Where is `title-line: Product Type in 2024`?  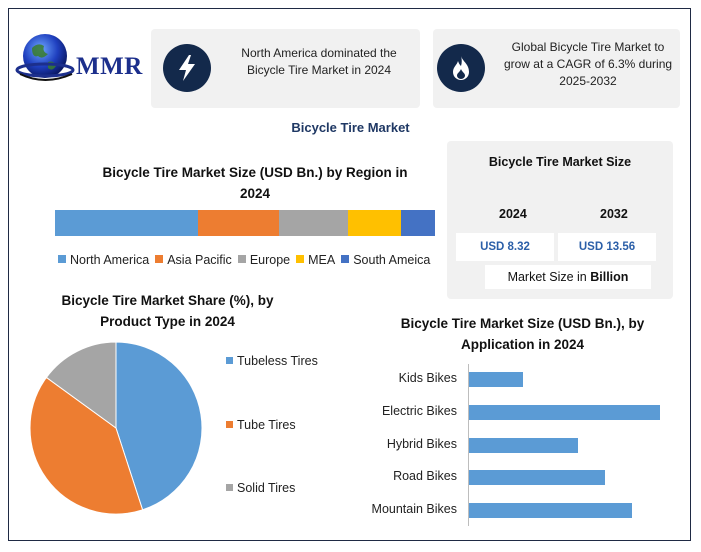 title-line: Product Type in 2024 is located at coordinates (167, 321).